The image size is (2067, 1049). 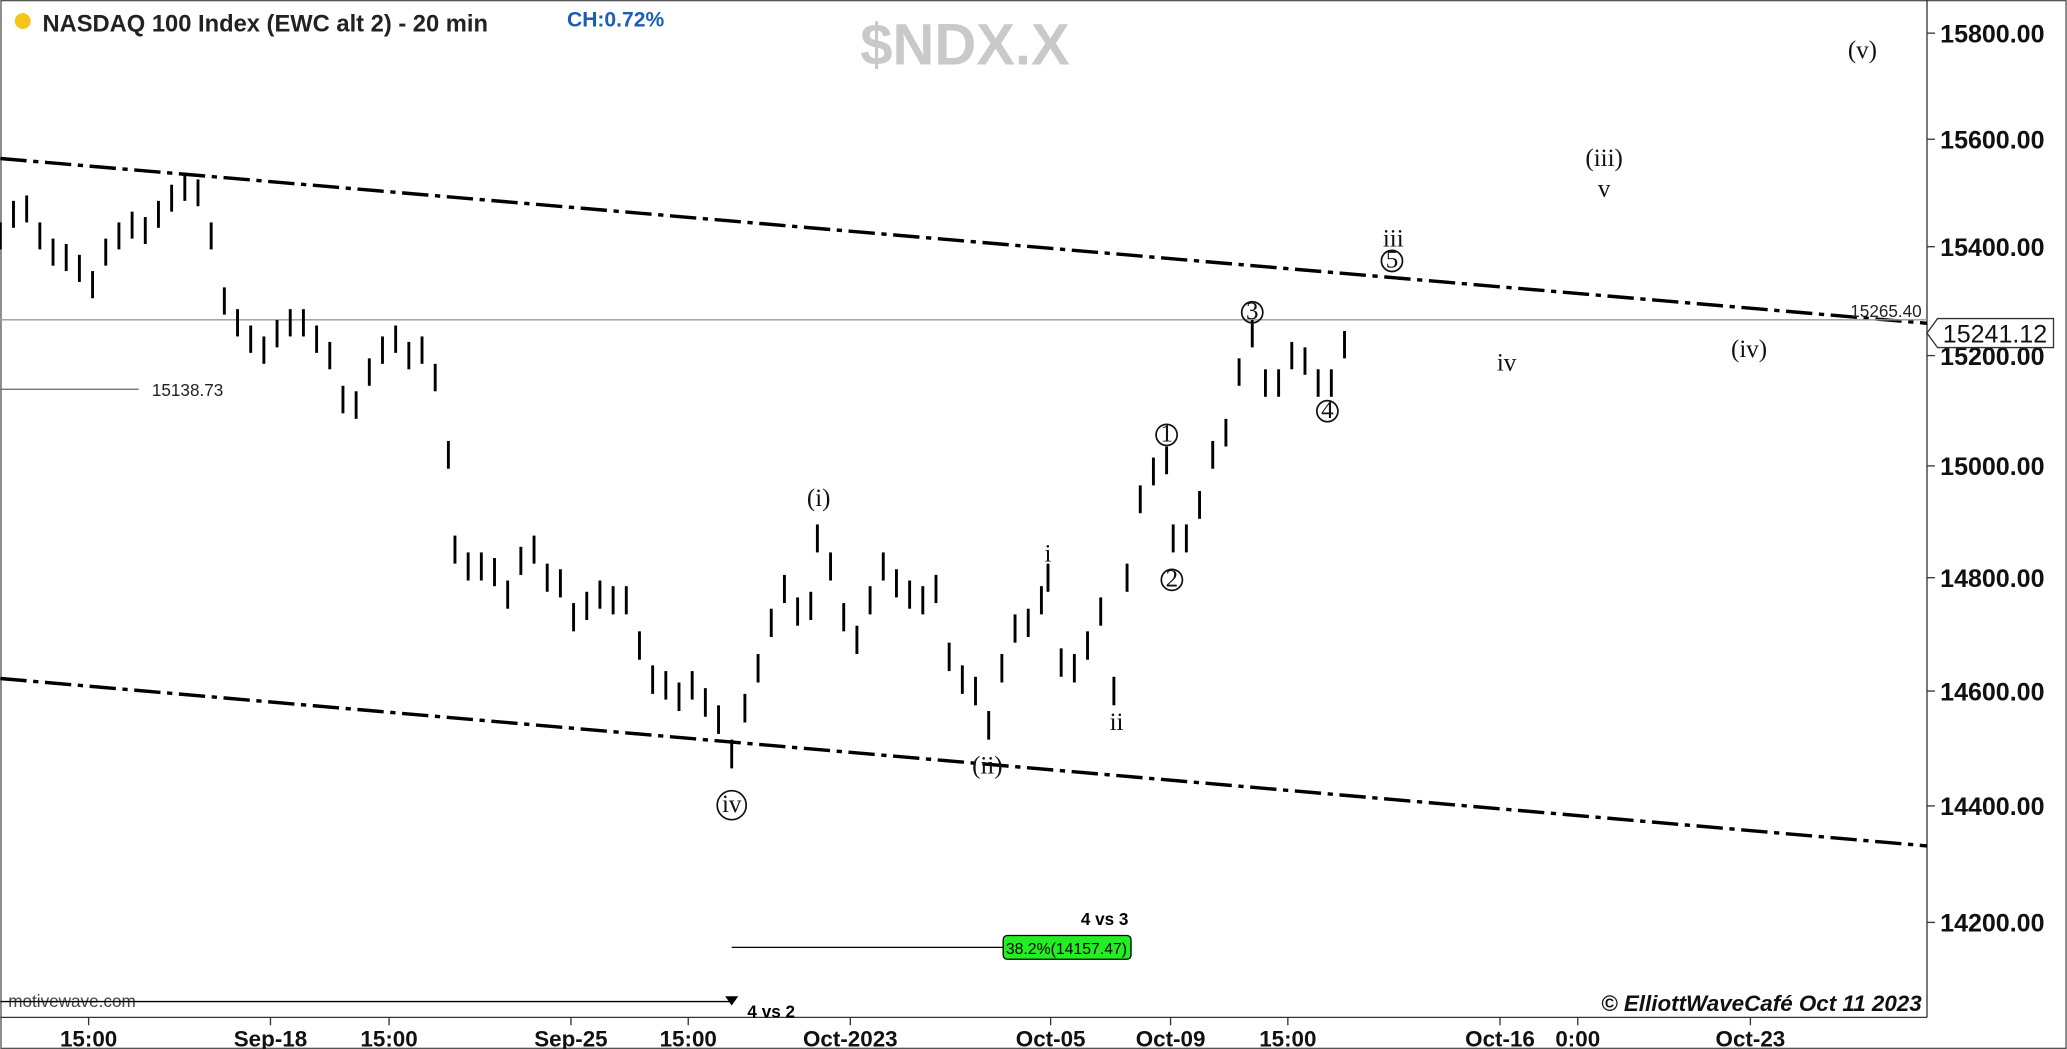 I want to click on fib-box, so click(x=1067, y=947).